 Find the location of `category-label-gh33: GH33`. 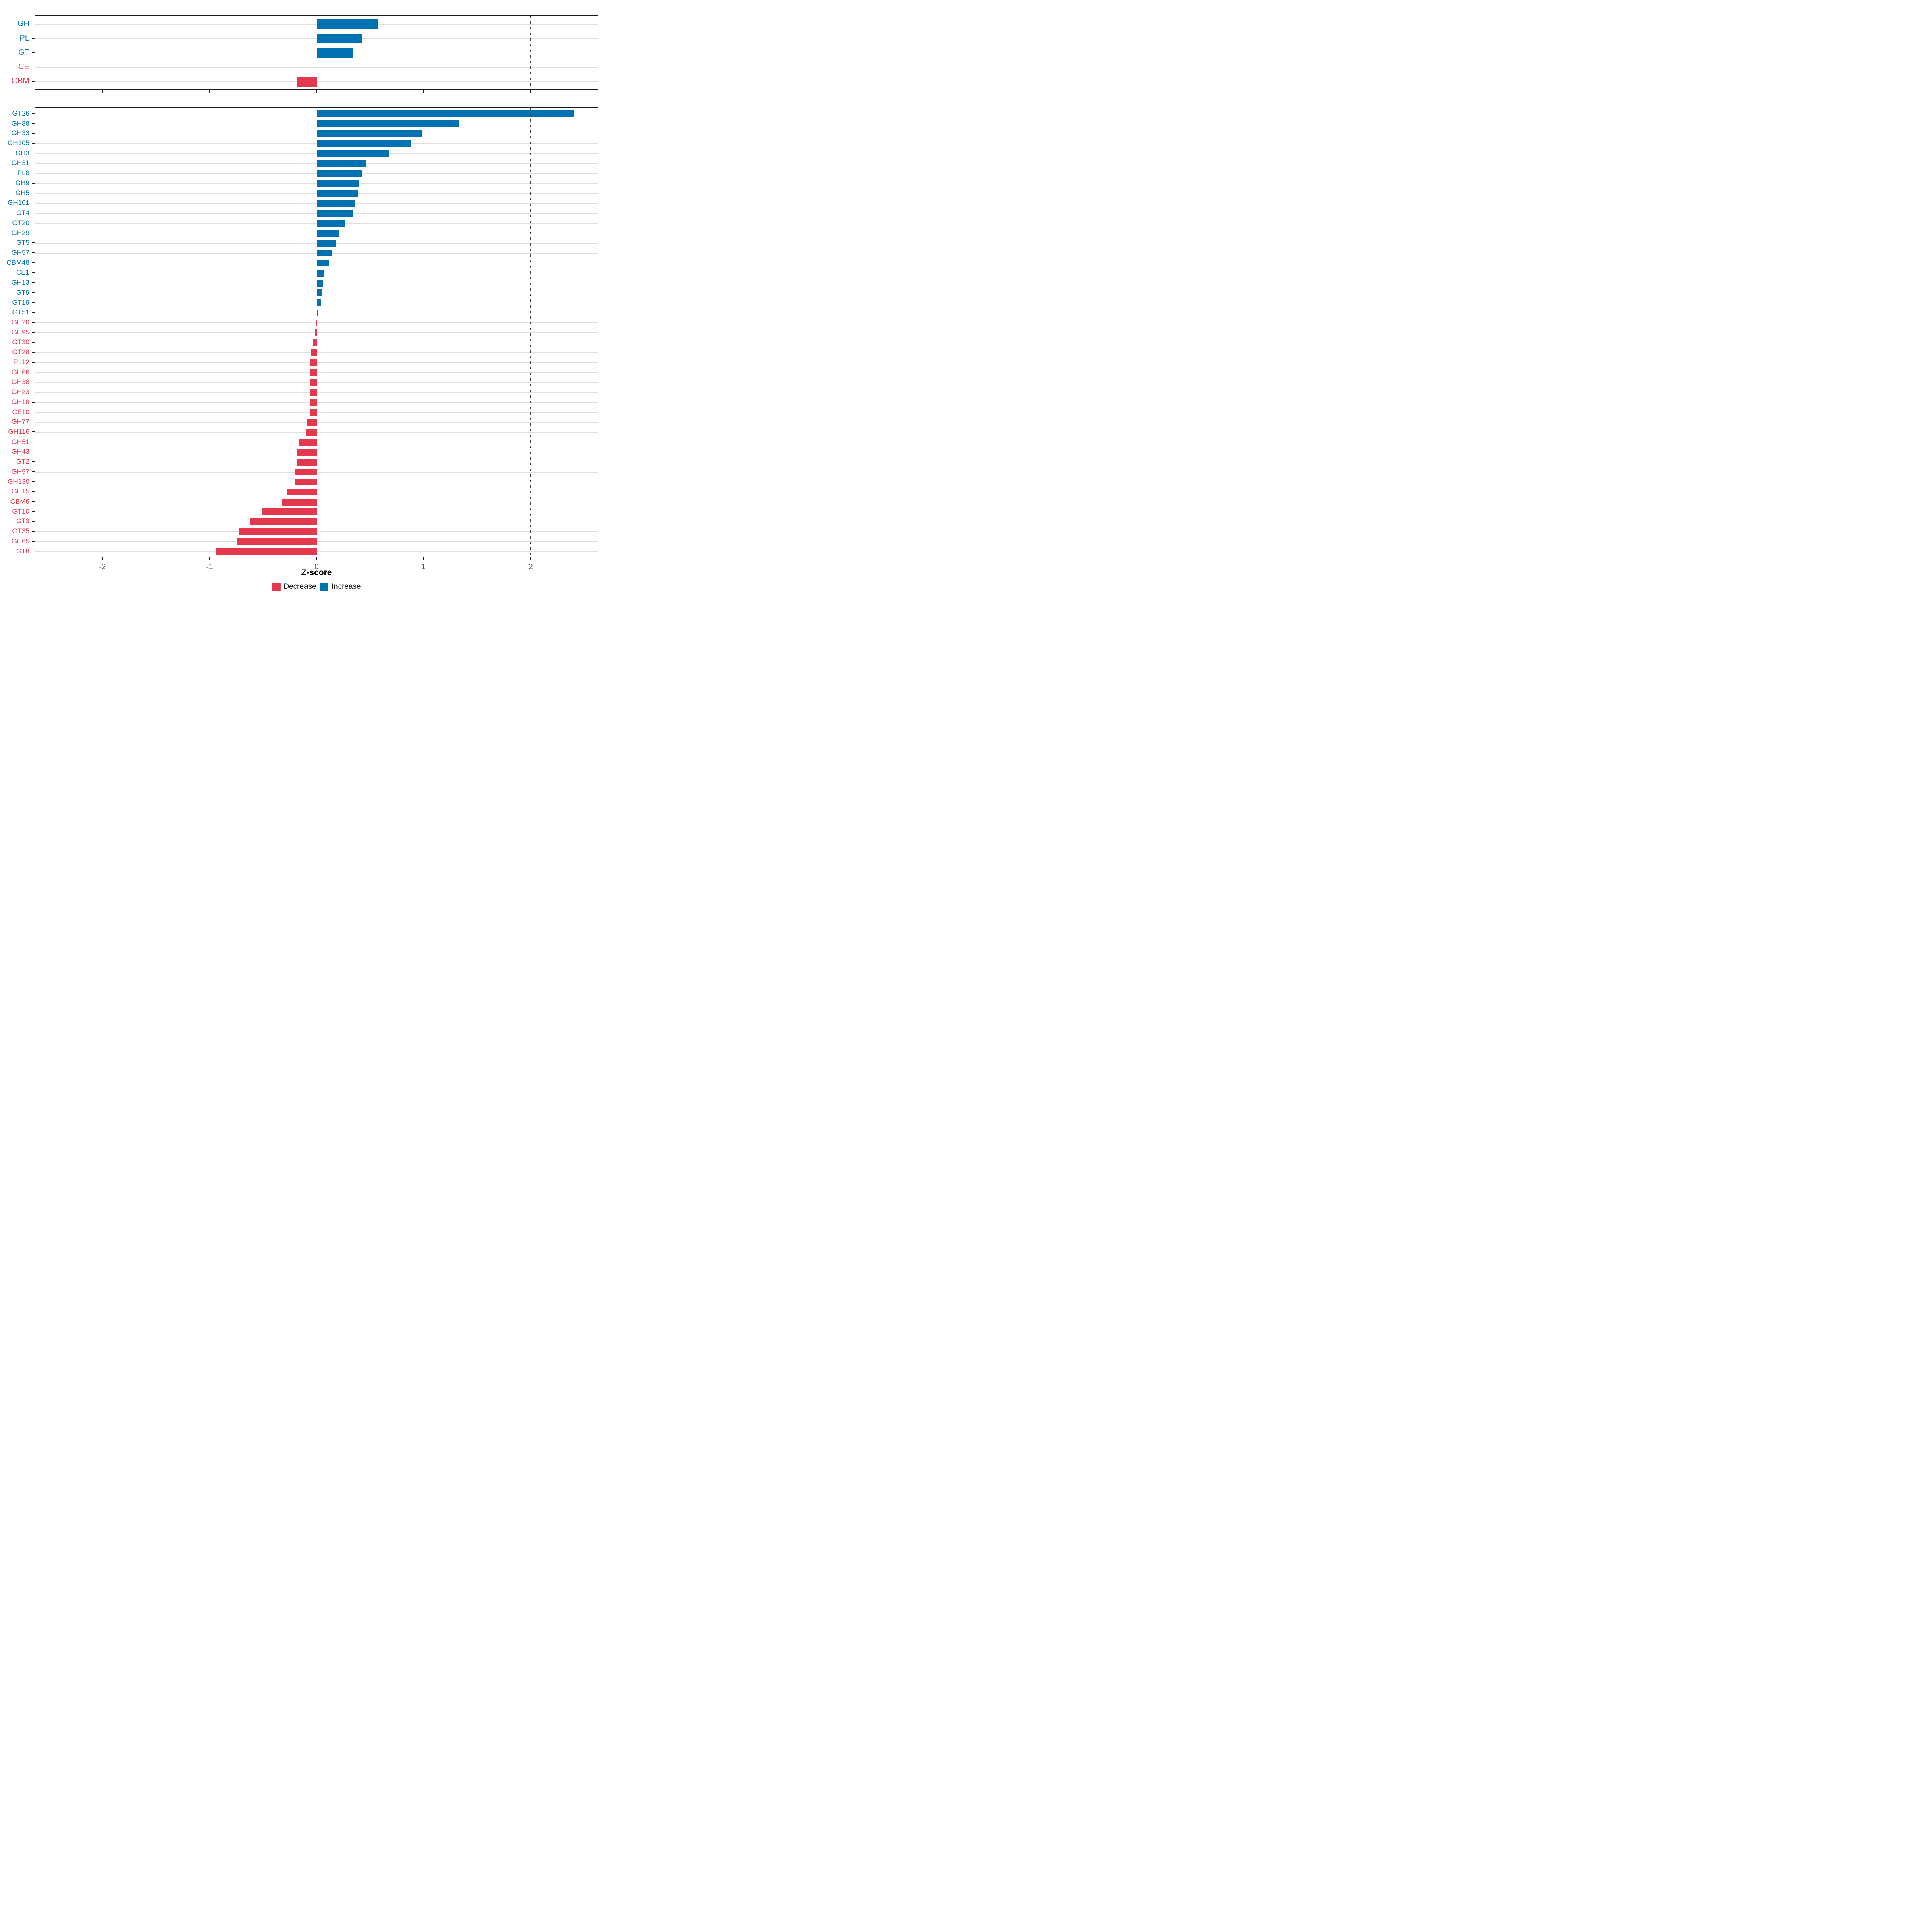

category-label-gh33: GH33 is located at coordinates (20, 133).